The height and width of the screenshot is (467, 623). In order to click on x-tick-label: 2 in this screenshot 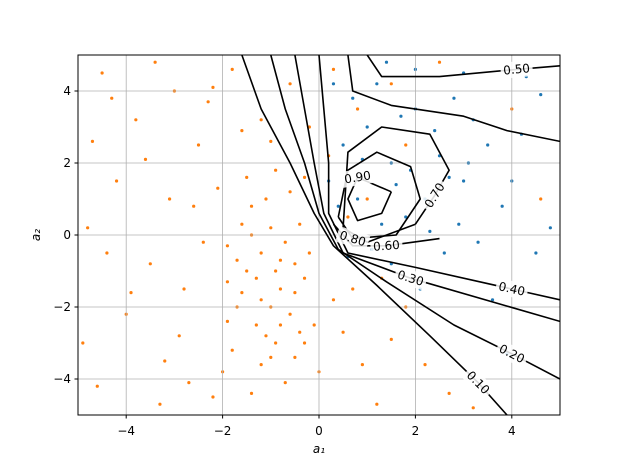, I will do `click(416, 431)`.